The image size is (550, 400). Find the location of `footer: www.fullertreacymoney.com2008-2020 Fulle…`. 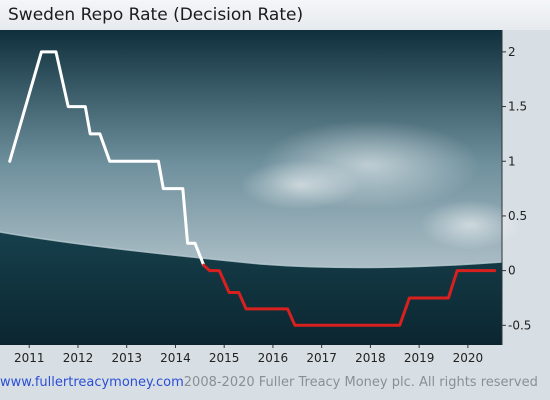

footer: www.fullertreacymoney.com2008-2020 Fulle… is located at coordinates (275, 386).